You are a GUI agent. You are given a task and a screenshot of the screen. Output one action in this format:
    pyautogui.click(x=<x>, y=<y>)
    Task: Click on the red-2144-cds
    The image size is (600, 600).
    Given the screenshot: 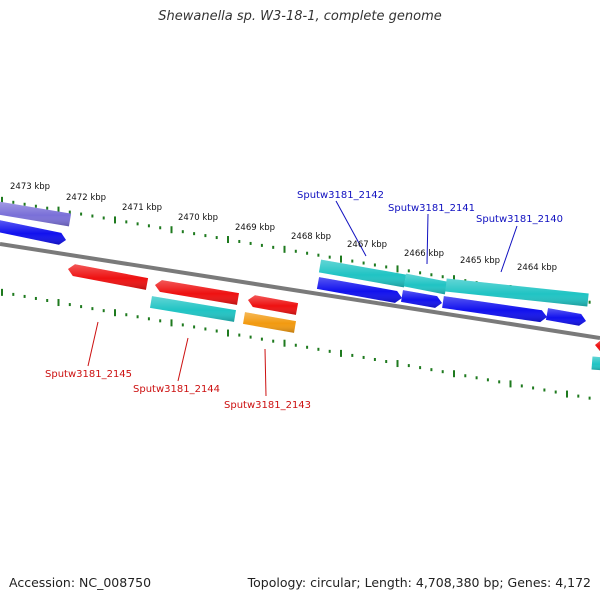 What is the action you would take?
    pyautogui.click(x=197, y=292)
    